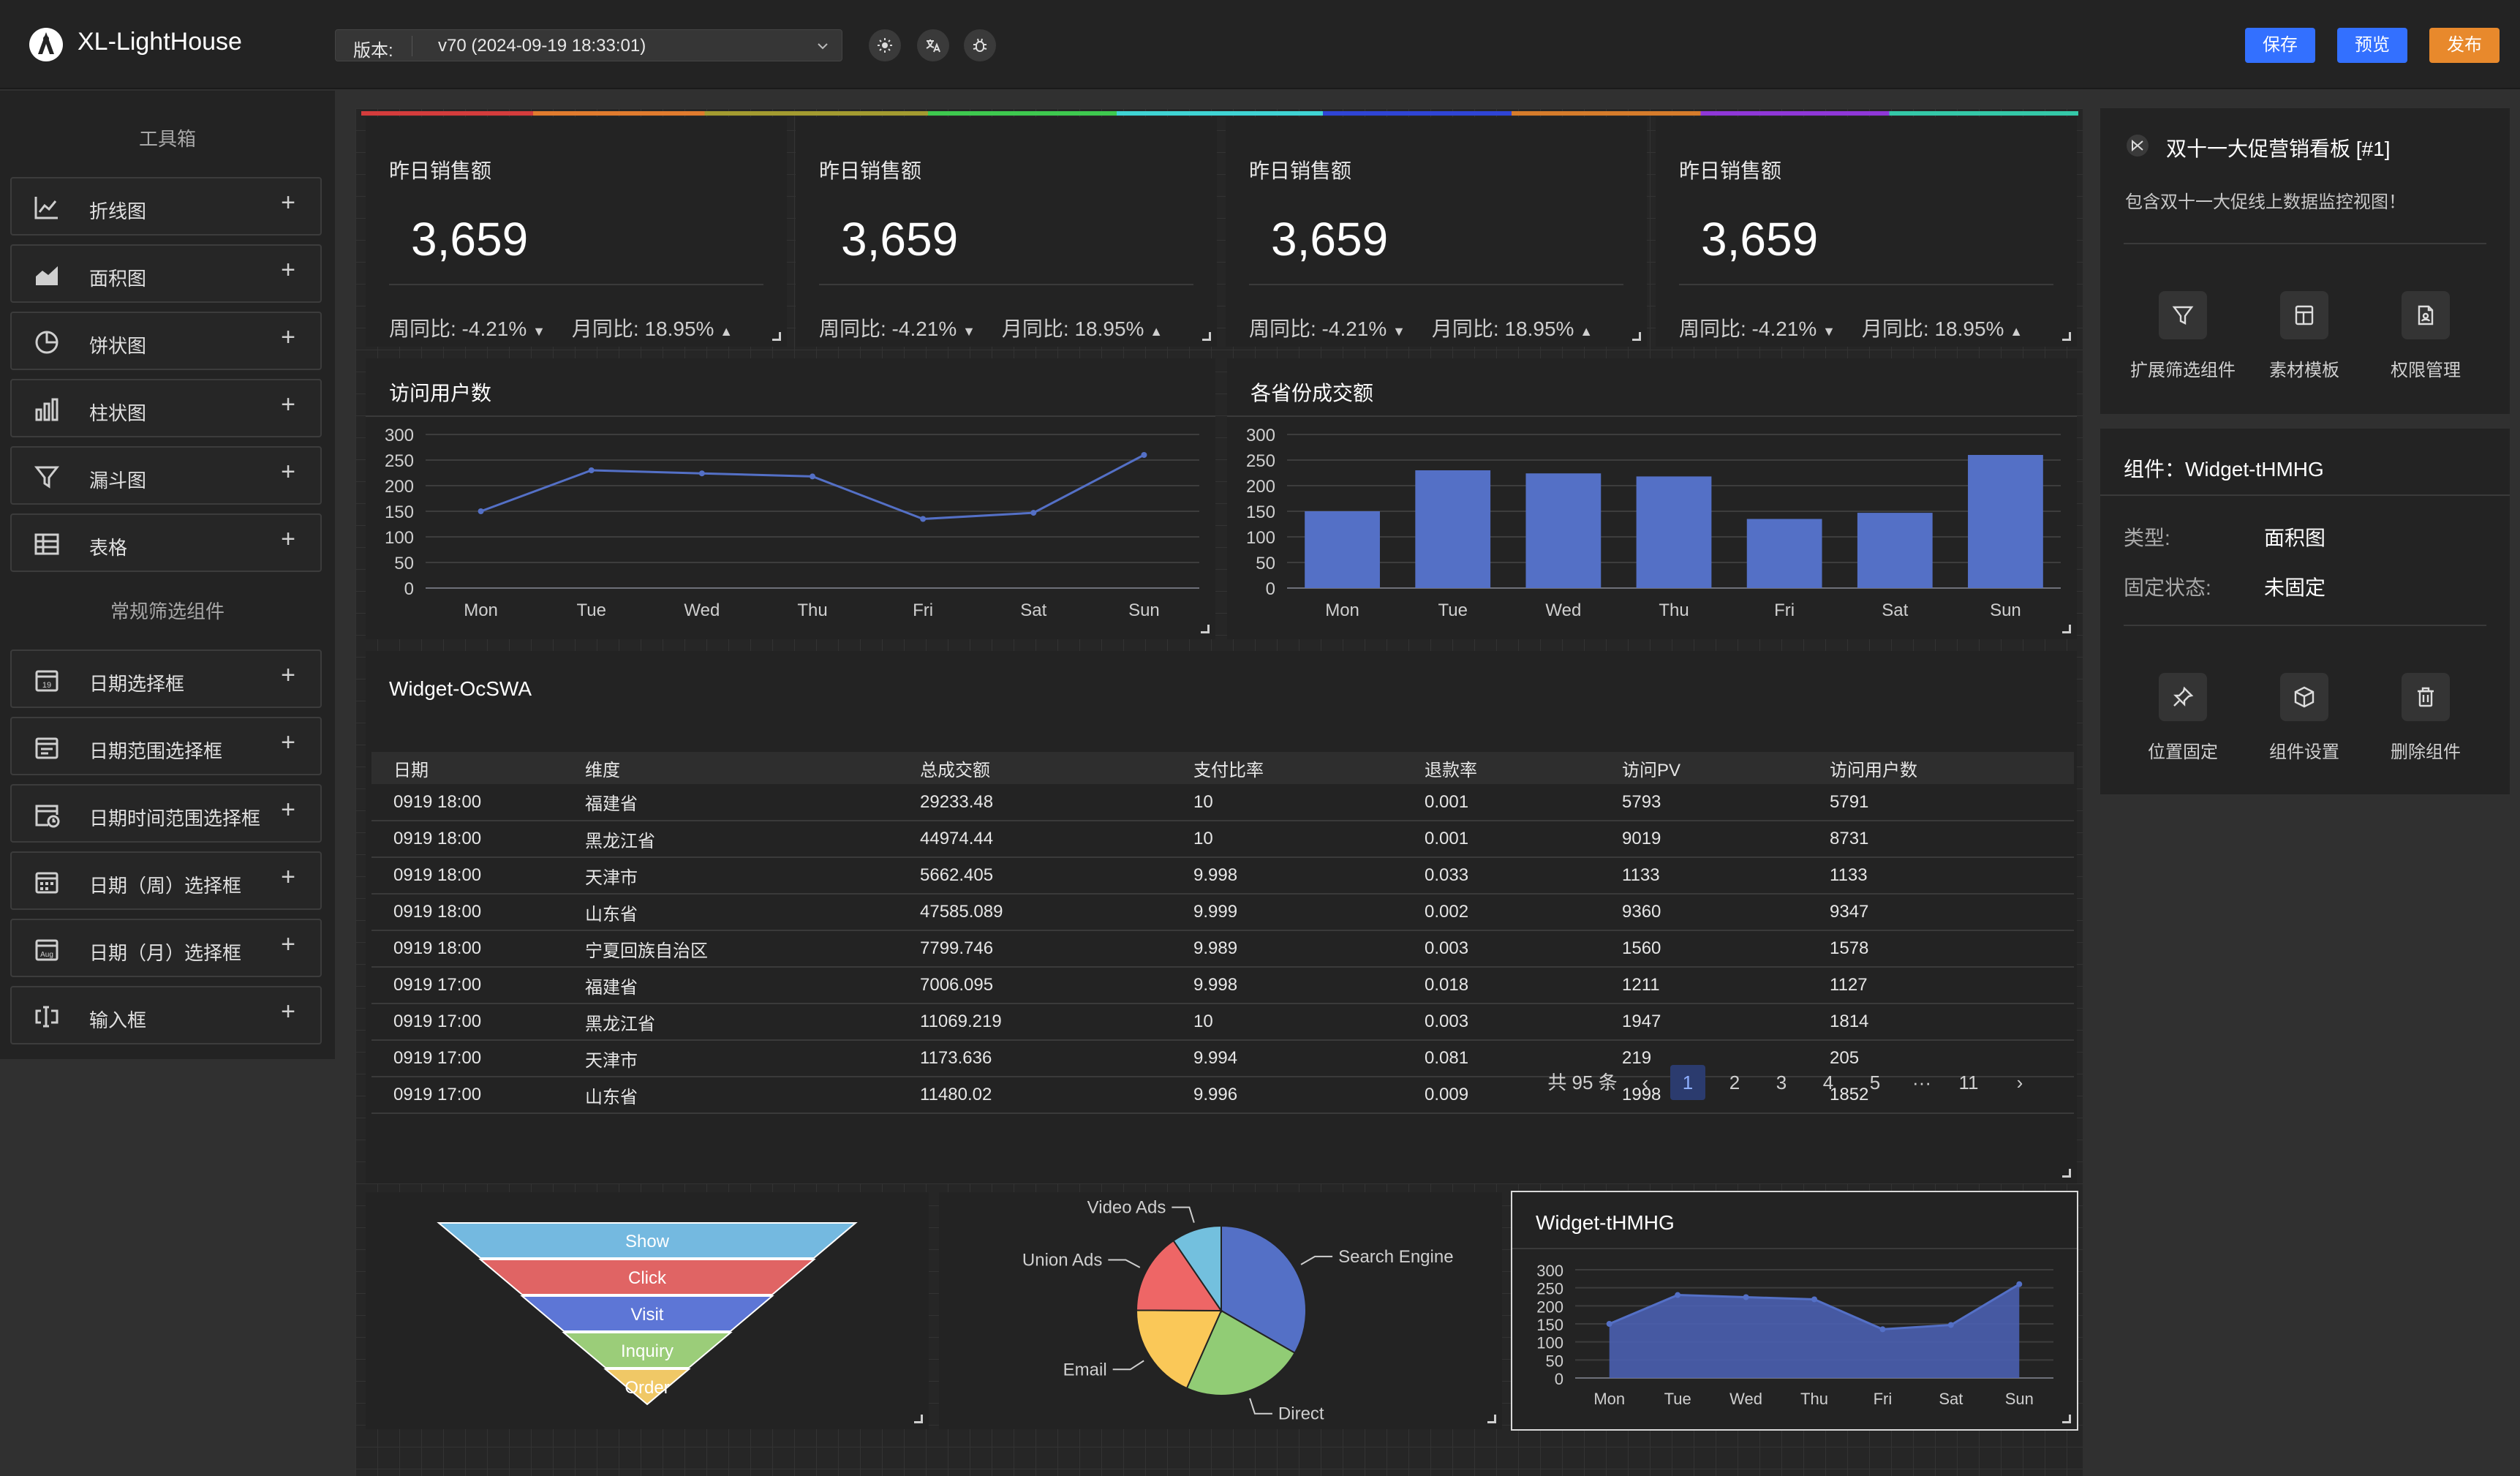  Describe the element at coordinates (1287, 1059) in the screenshot. I see `table-cell: 9.994` at that location.